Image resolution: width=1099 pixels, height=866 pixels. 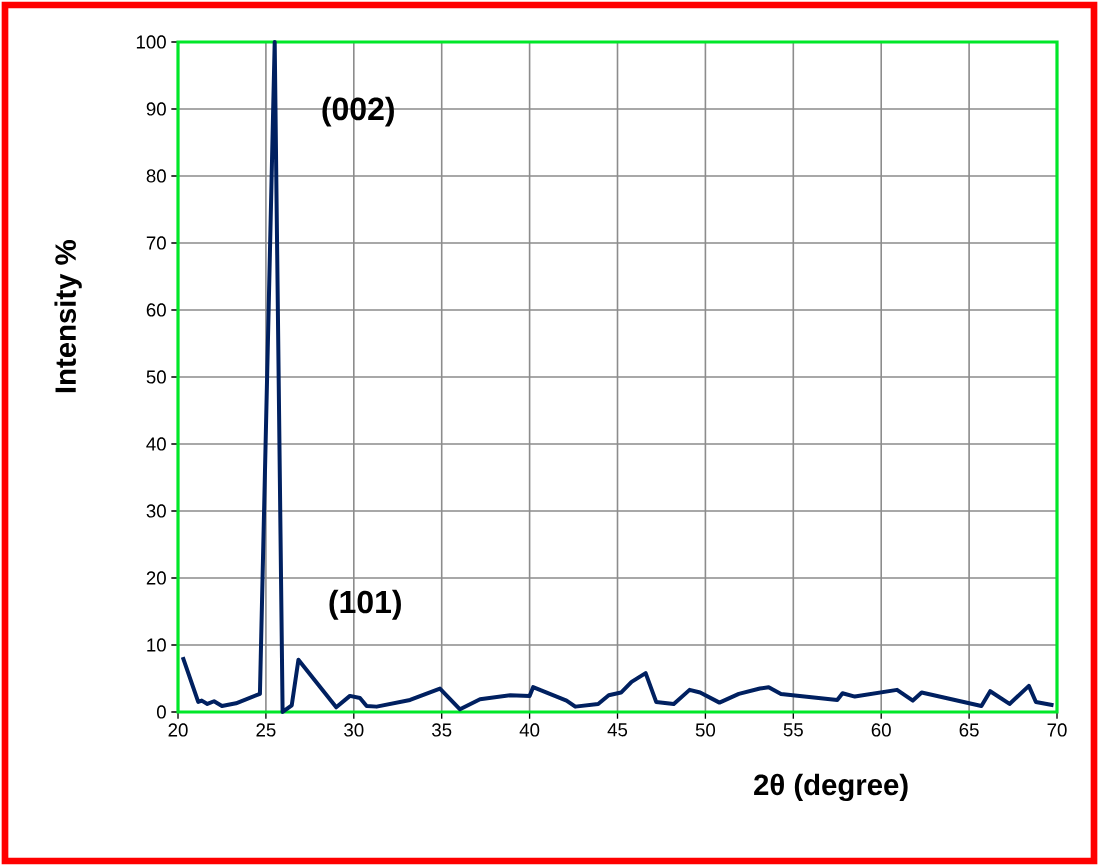 I want to click on x-tick-label: 25, so click(x=266, y=730).